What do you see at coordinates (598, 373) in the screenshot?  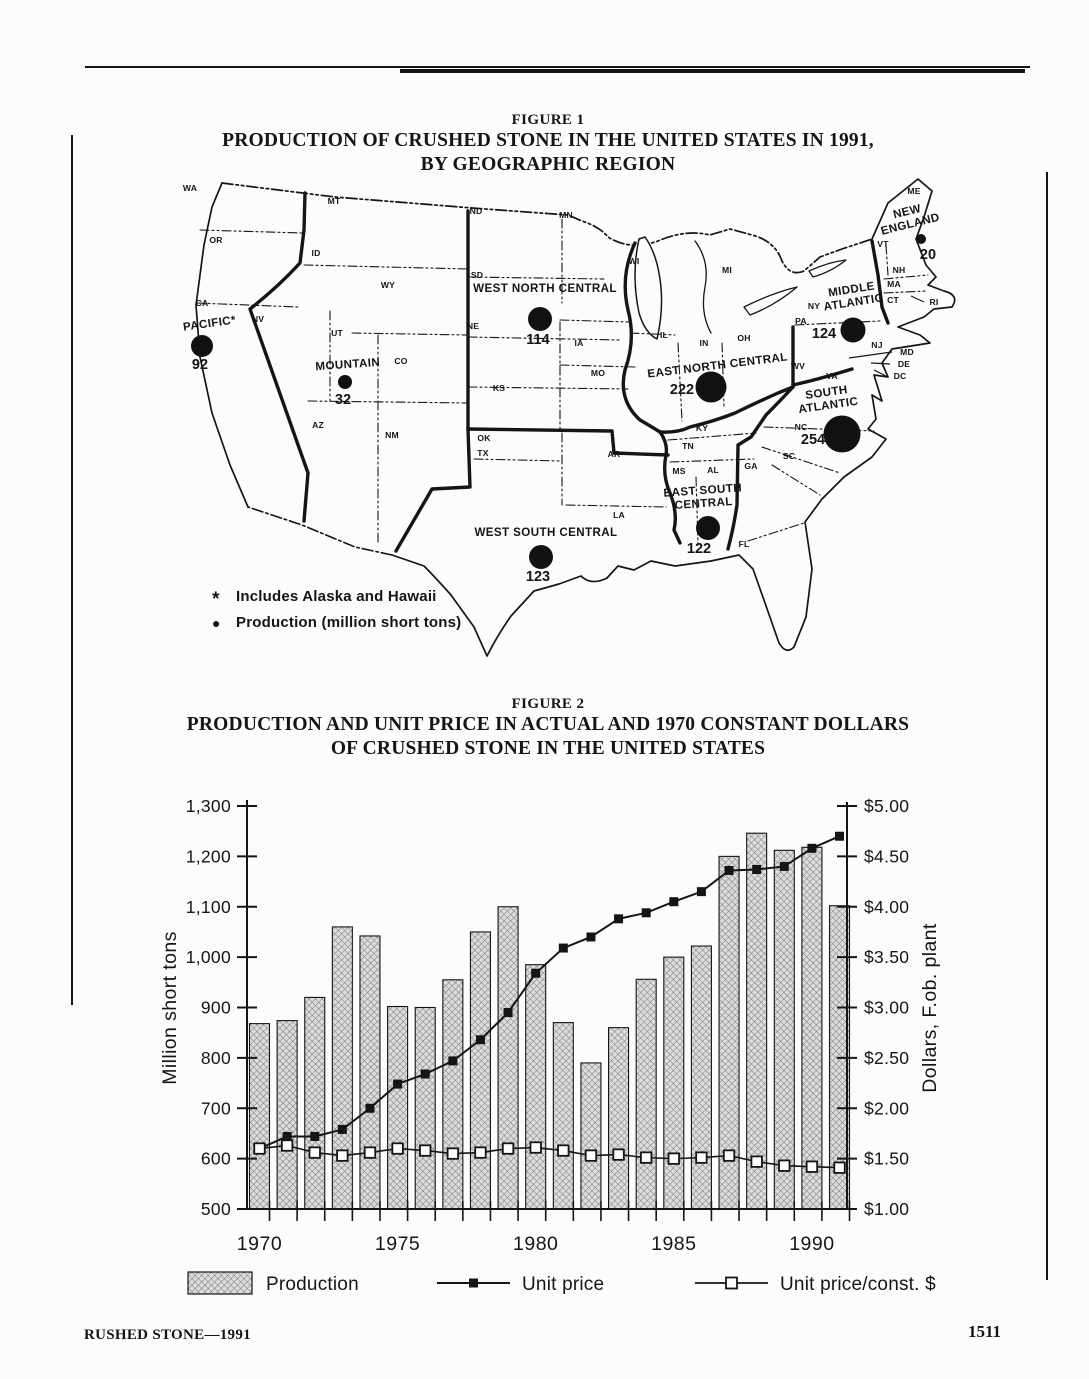 I see `state-label-MO: MO` at bounding box center [598, 373].